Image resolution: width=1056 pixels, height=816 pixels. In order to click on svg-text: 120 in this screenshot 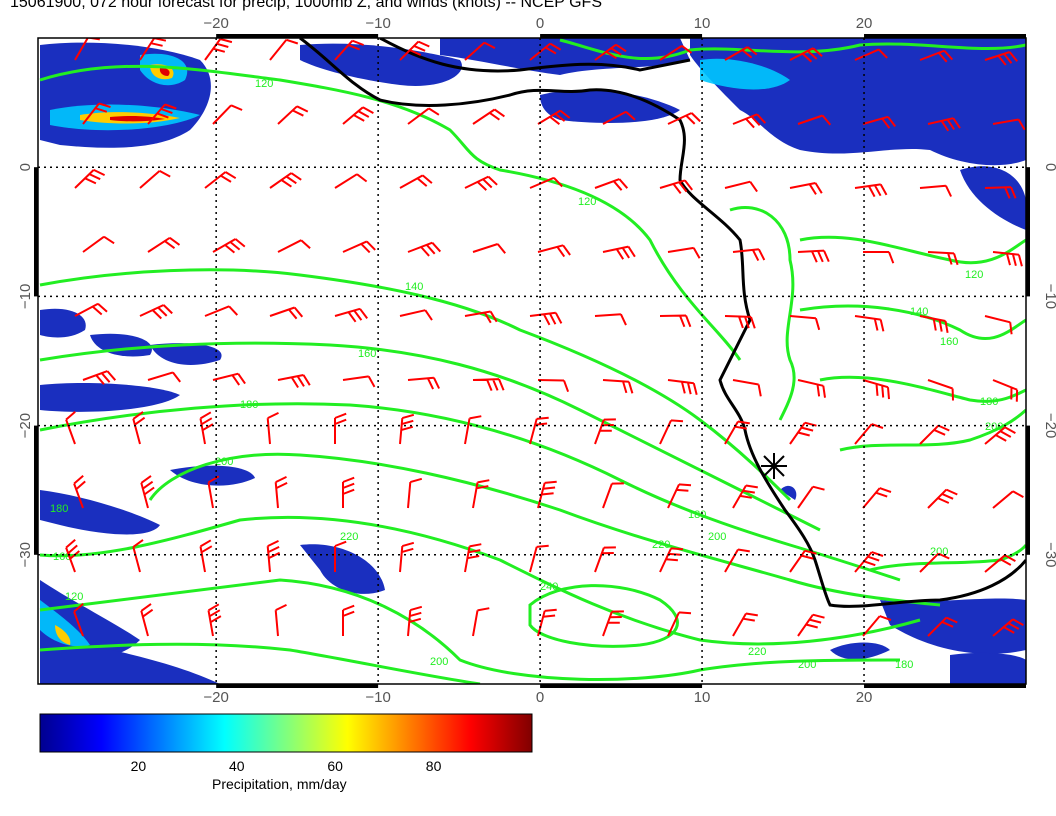, I will do `click(974, 275)`.